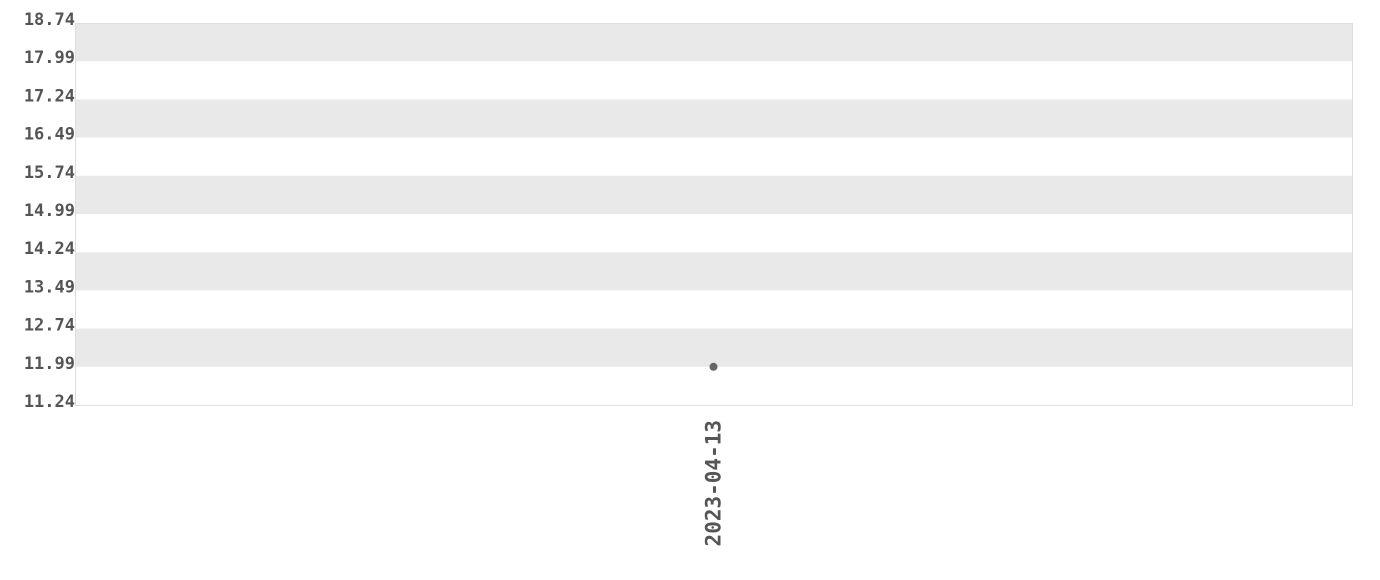 Image resolution: width=1380 pixels, height=580 pixels. I want to click on y-tick-label: 18.74, so click(49, 20).